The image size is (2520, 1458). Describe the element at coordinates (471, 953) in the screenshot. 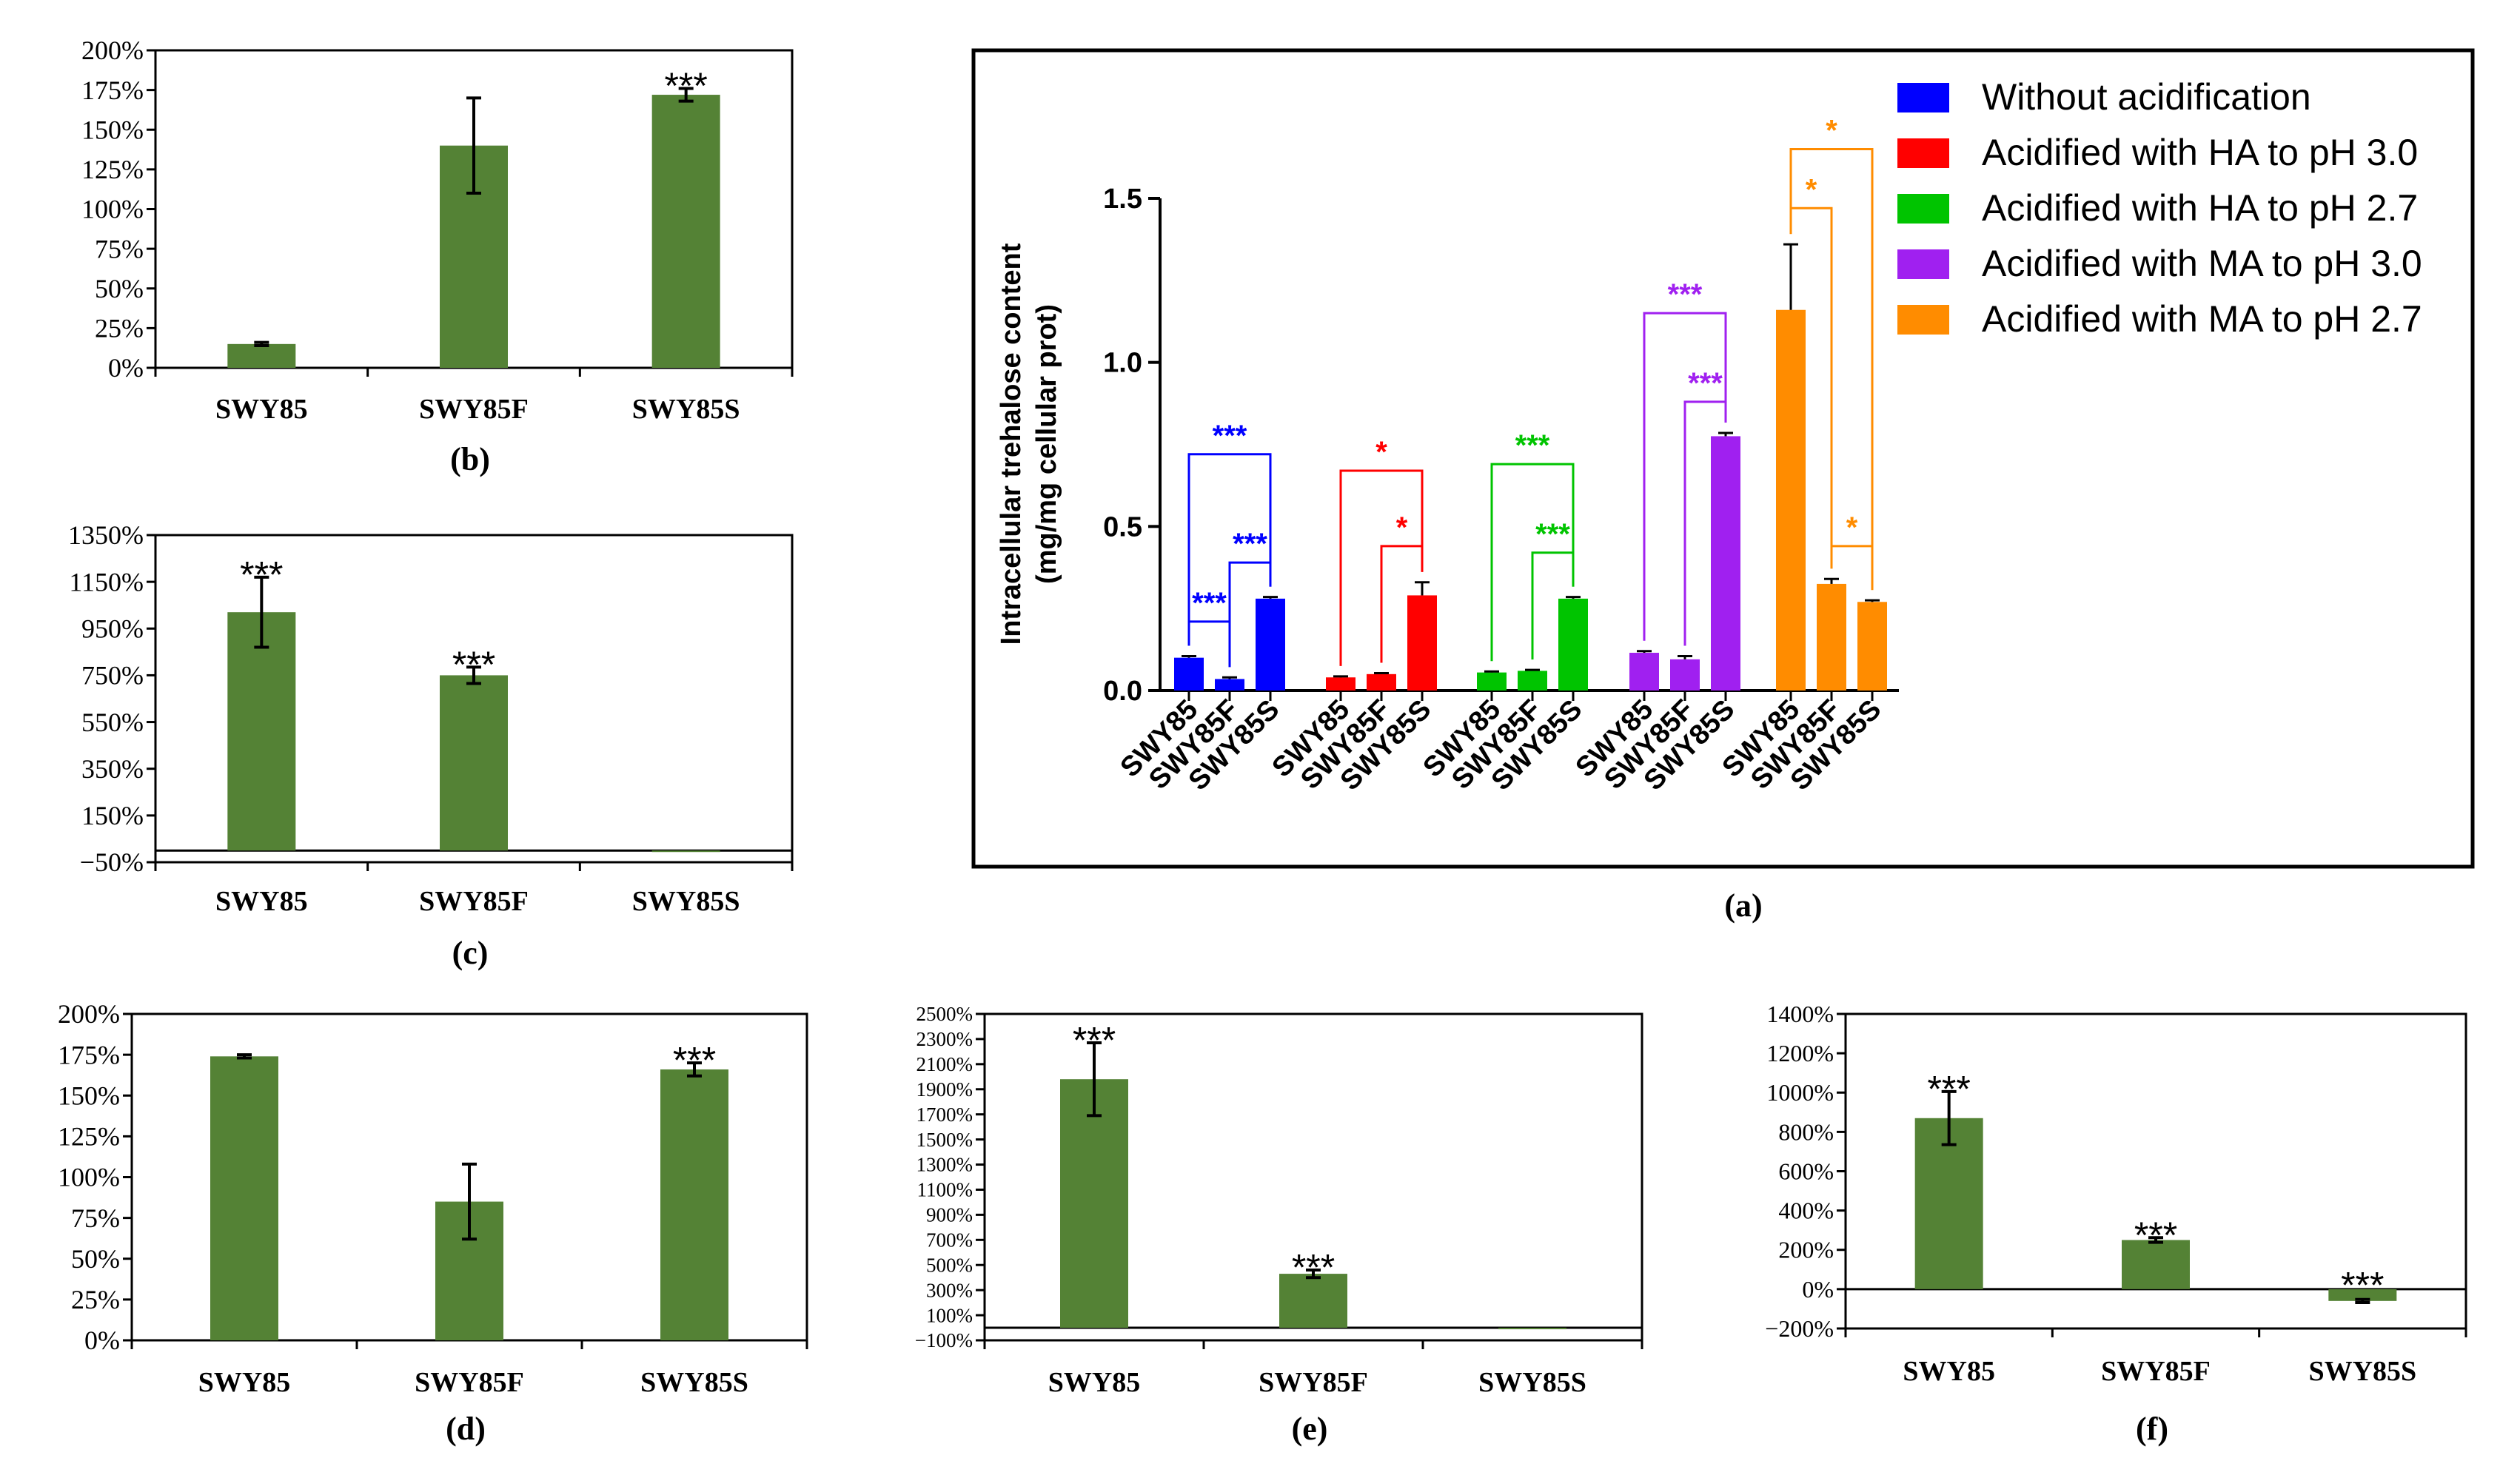

I see `panel-label: (c)` at that location.